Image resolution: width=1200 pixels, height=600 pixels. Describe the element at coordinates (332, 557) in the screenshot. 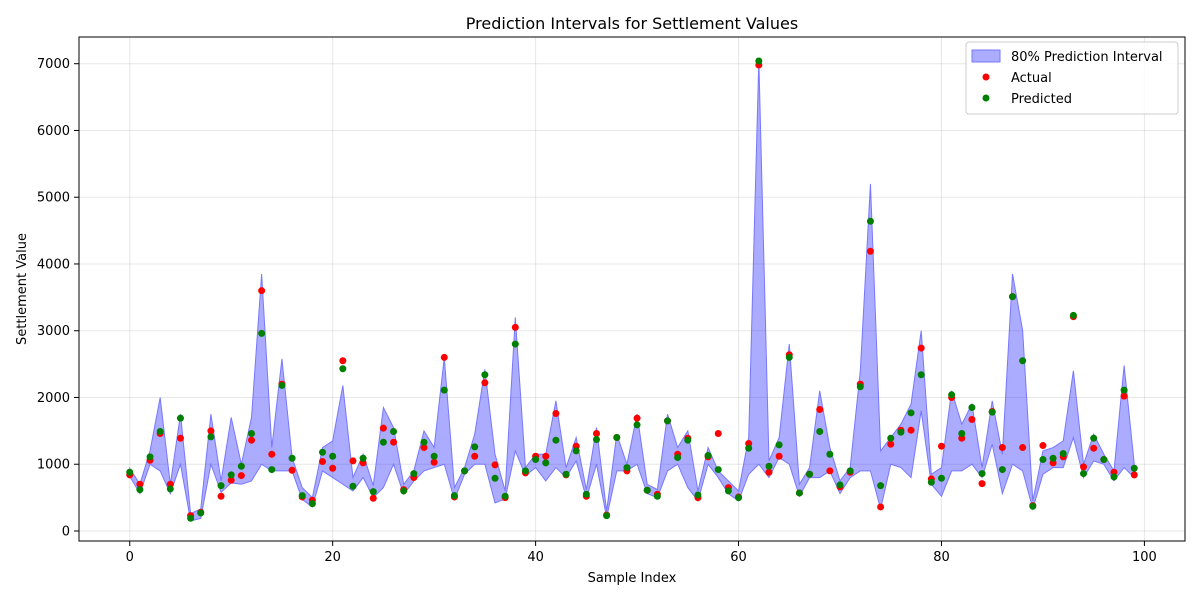

I see `x-tick-label: 20` at that location.